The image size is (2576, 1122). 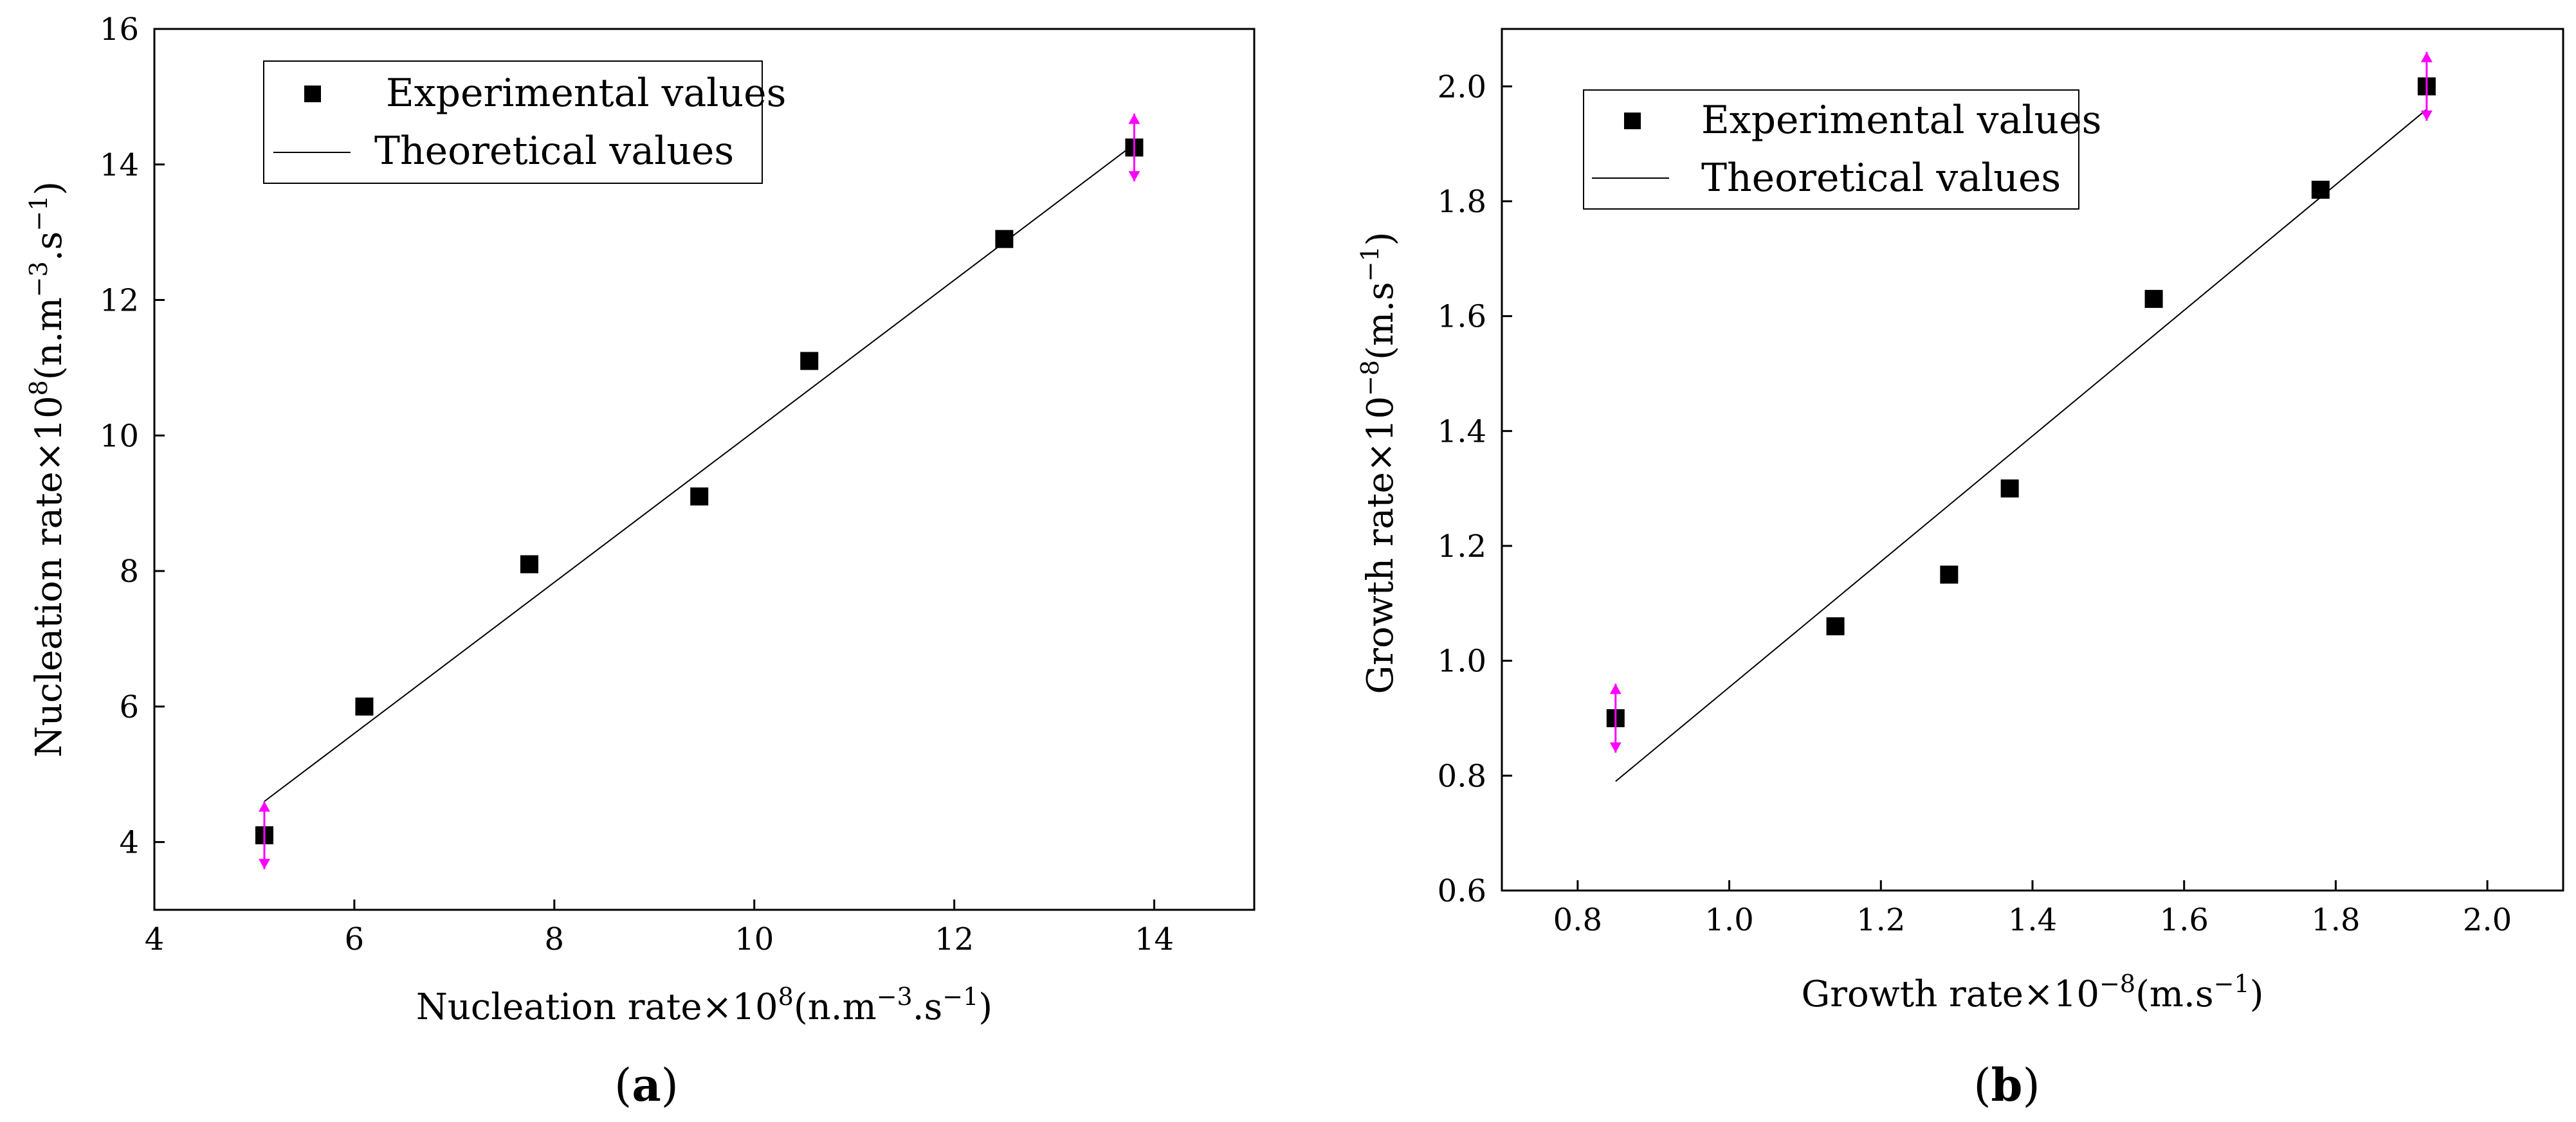 I want to click on legend-b: Experimental values Theoretical values, so click(x=1842, y=149).